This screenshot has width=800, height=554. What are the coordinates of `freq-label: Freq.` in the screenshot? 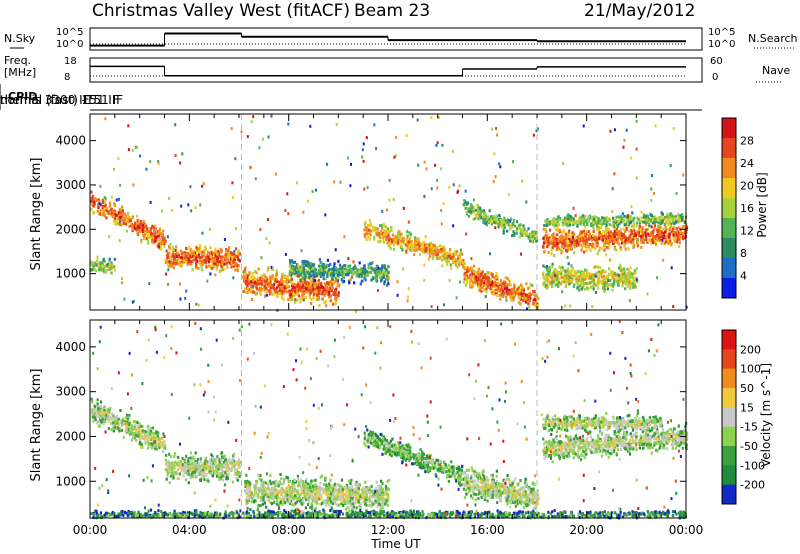 It's located at (17, 60).